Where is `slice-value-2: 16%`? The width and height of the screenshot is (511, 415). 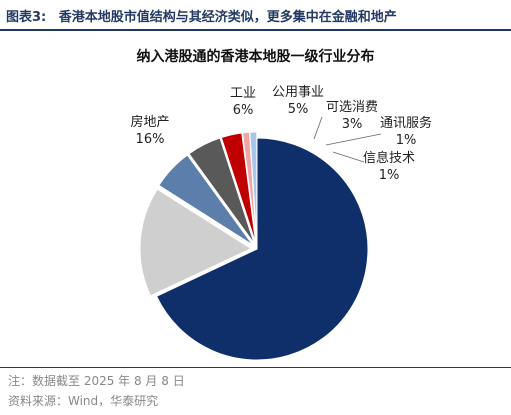 slice-value-2: 16% is located at coordinates (150, 139).